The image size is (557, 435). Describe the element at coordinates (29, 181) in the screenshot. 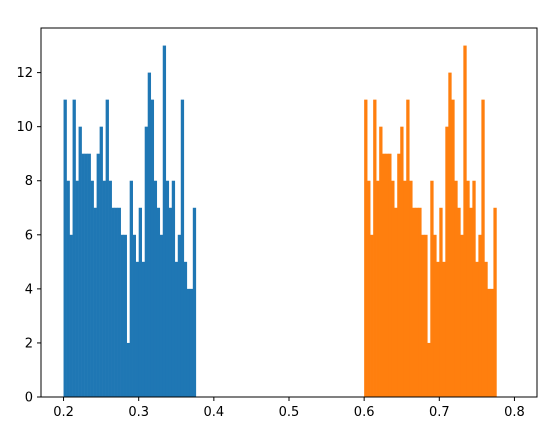

I see `y-tick-label: 8` at that location.